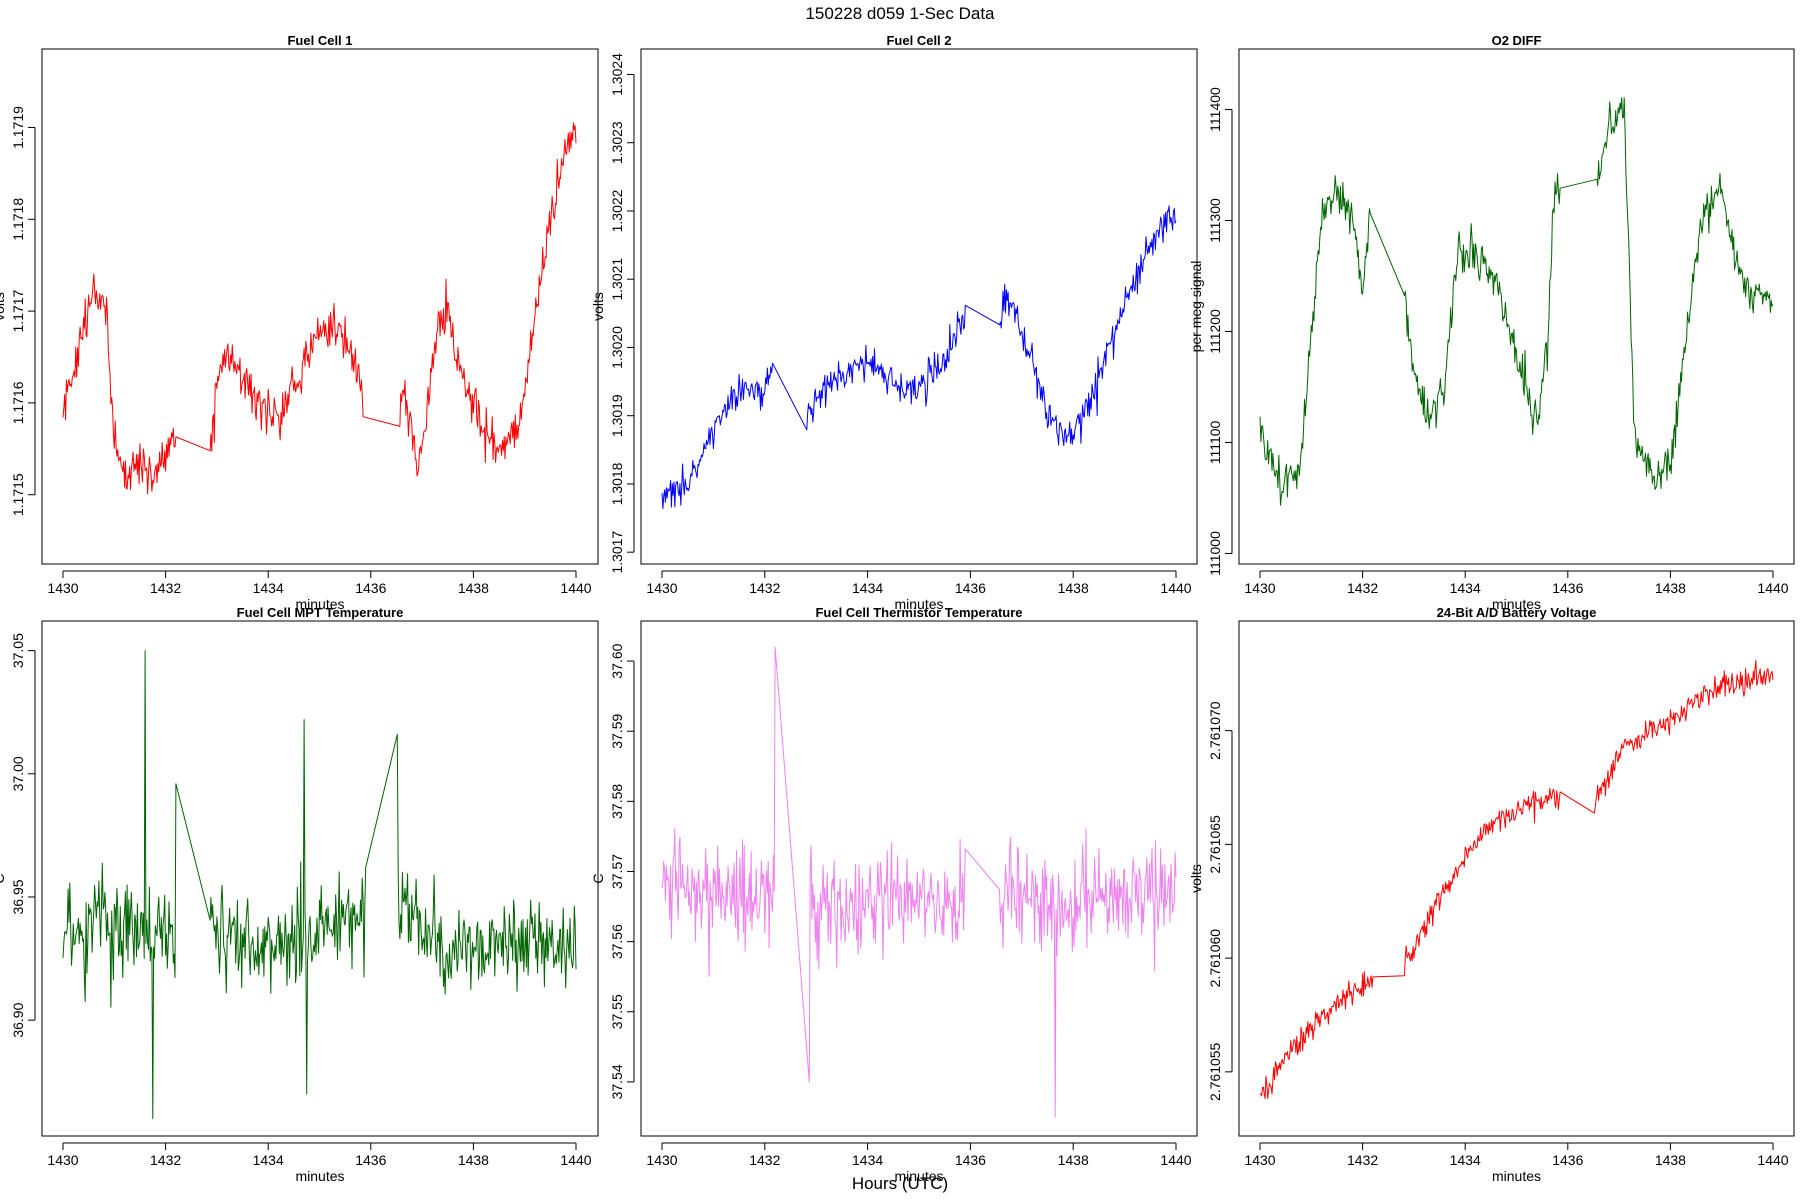 This screenshot has width=1800, height=1200. I want to click on y-tick-label: 1.1715, so click(18, 494).